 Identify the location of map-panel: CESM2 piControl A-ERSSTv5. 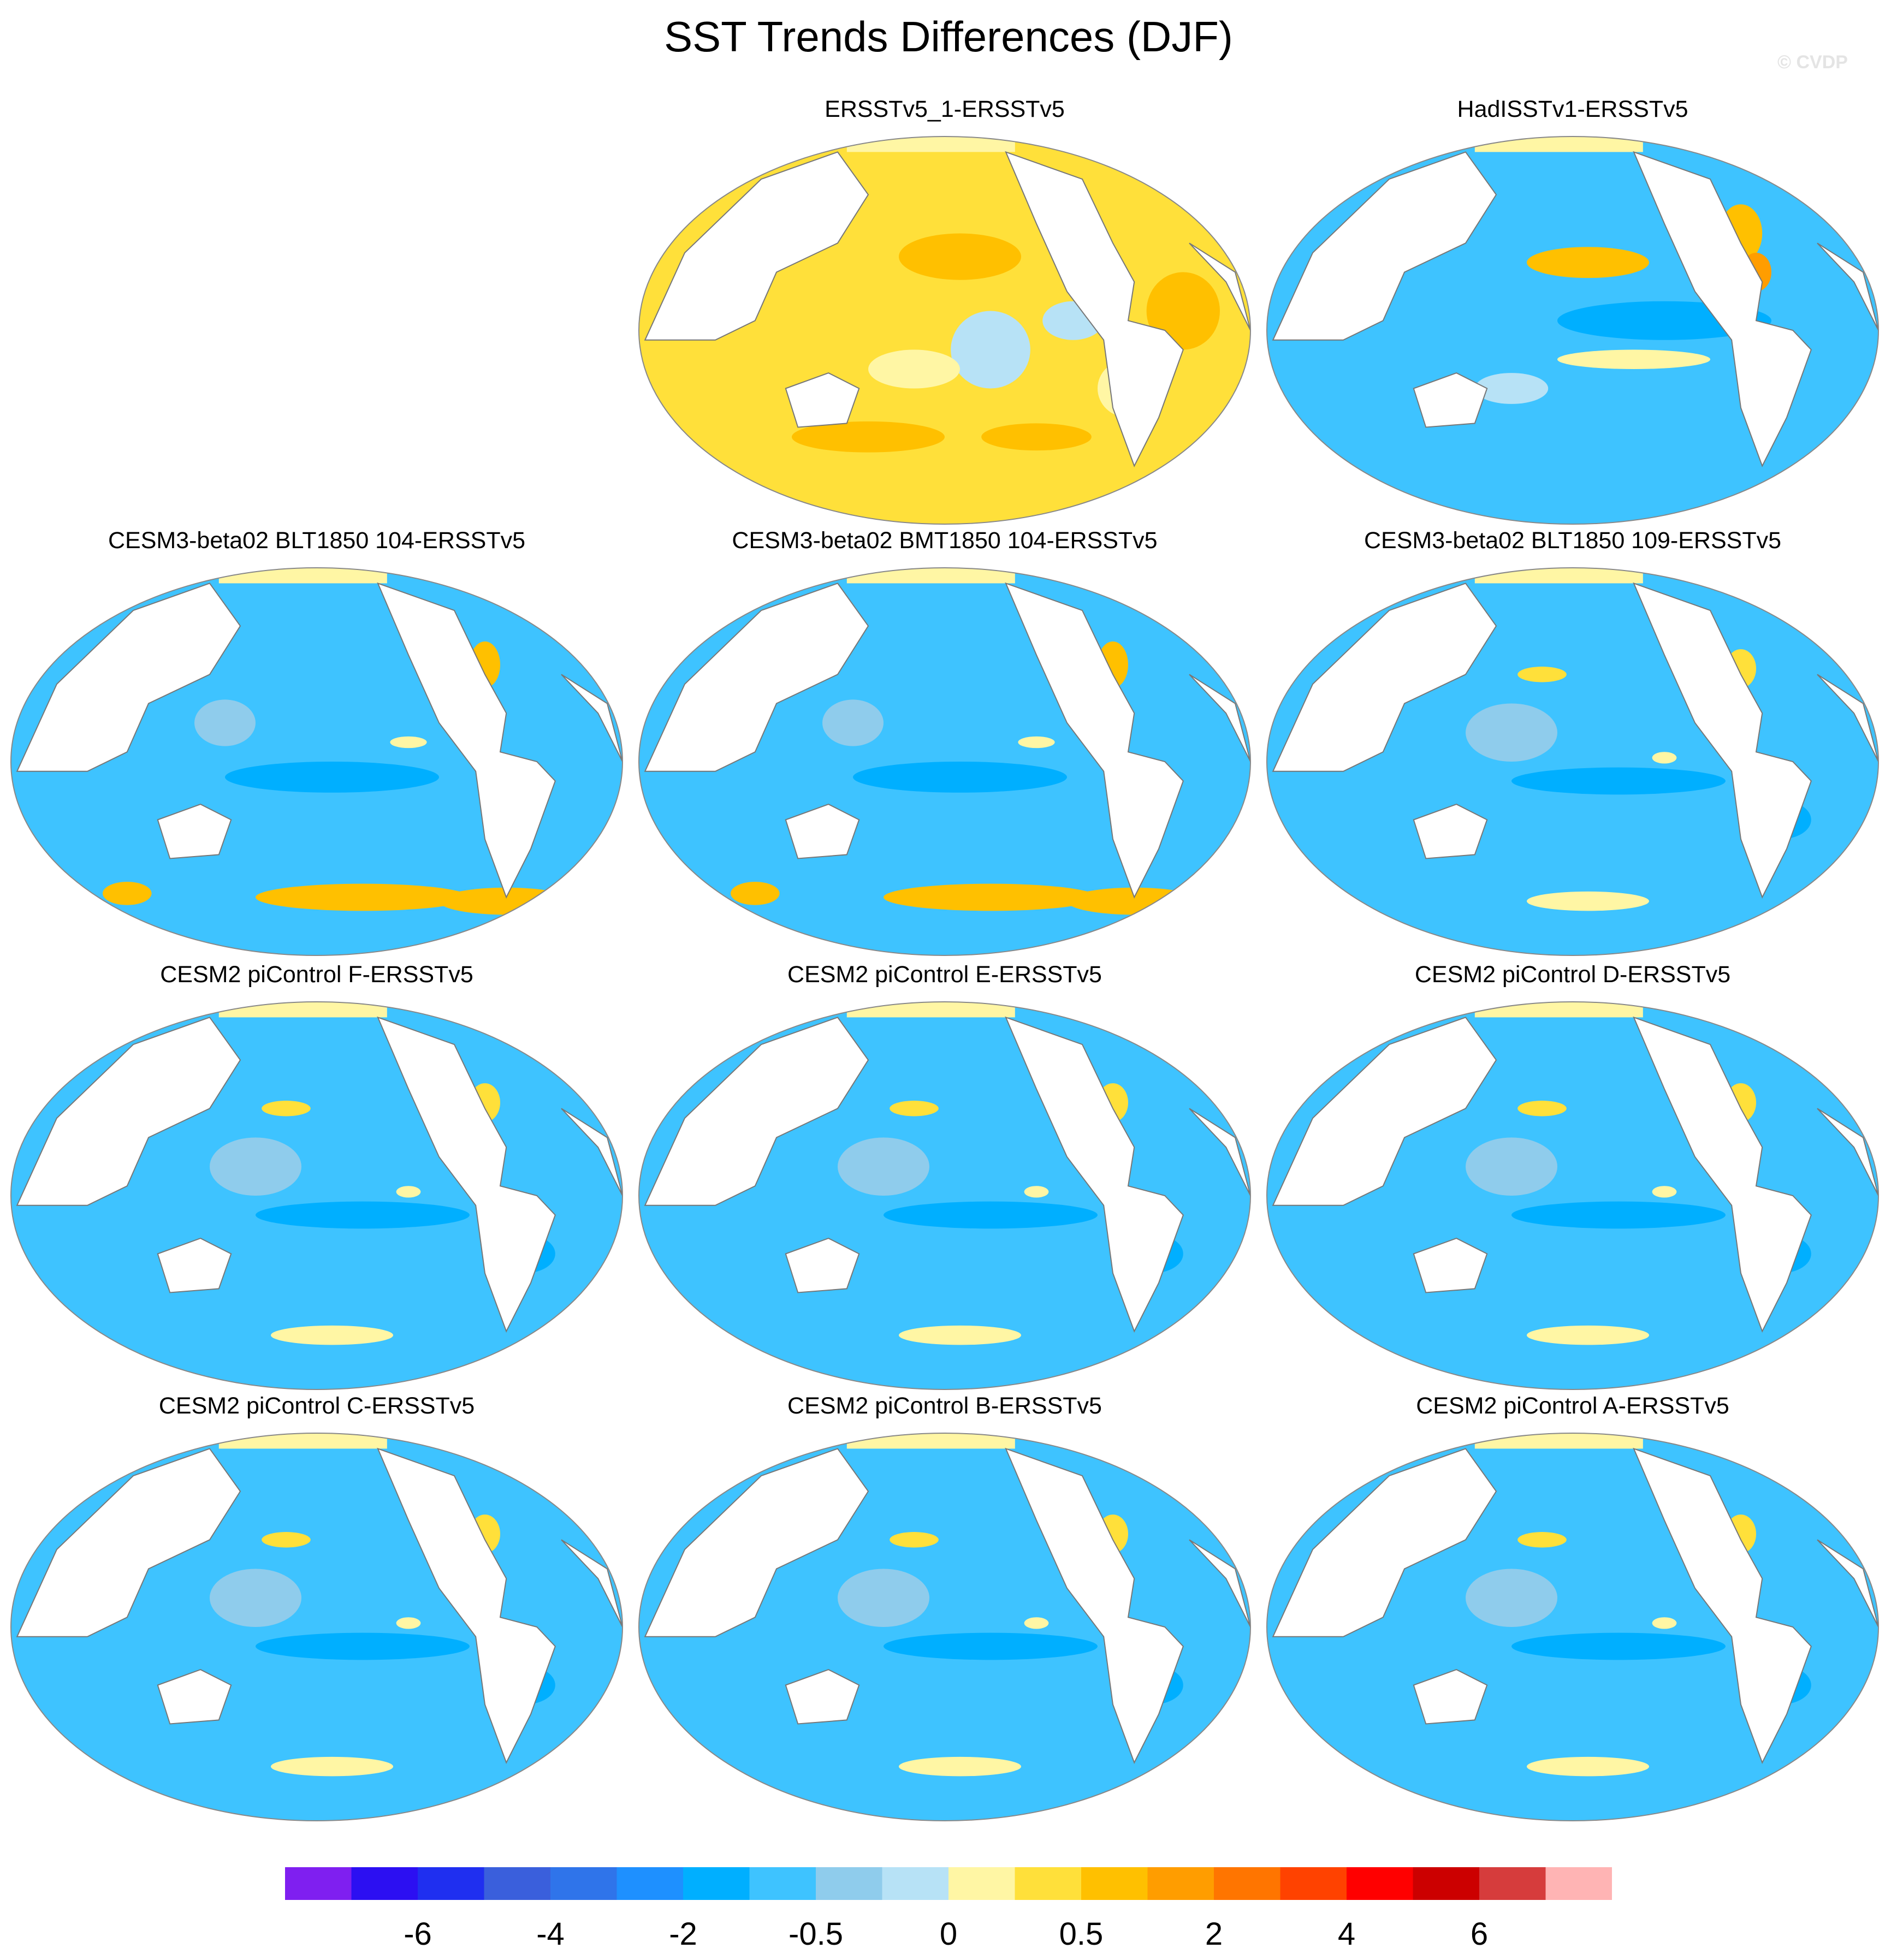
(1572, 1613).